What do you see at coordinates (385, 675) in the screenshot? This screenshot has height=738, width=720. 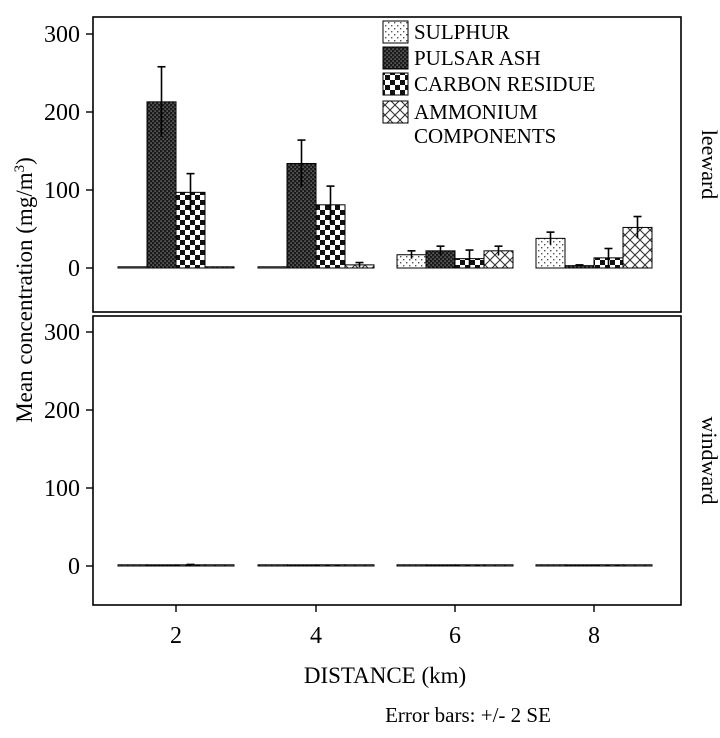 I see `x-axis-label: DISTANCE (km)` at bounding box center [385, 675].